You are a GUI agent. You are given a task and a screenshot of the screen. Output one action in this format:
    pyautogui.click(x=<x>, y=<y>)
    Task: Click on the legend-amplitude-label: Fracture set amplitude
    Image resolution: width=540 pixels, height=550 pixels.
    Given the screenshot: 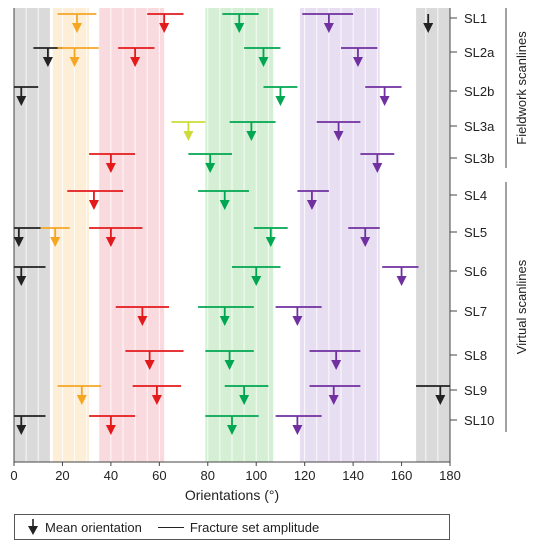 What is the action you would take?
    pyautogui.click(x=254, y=527)
    